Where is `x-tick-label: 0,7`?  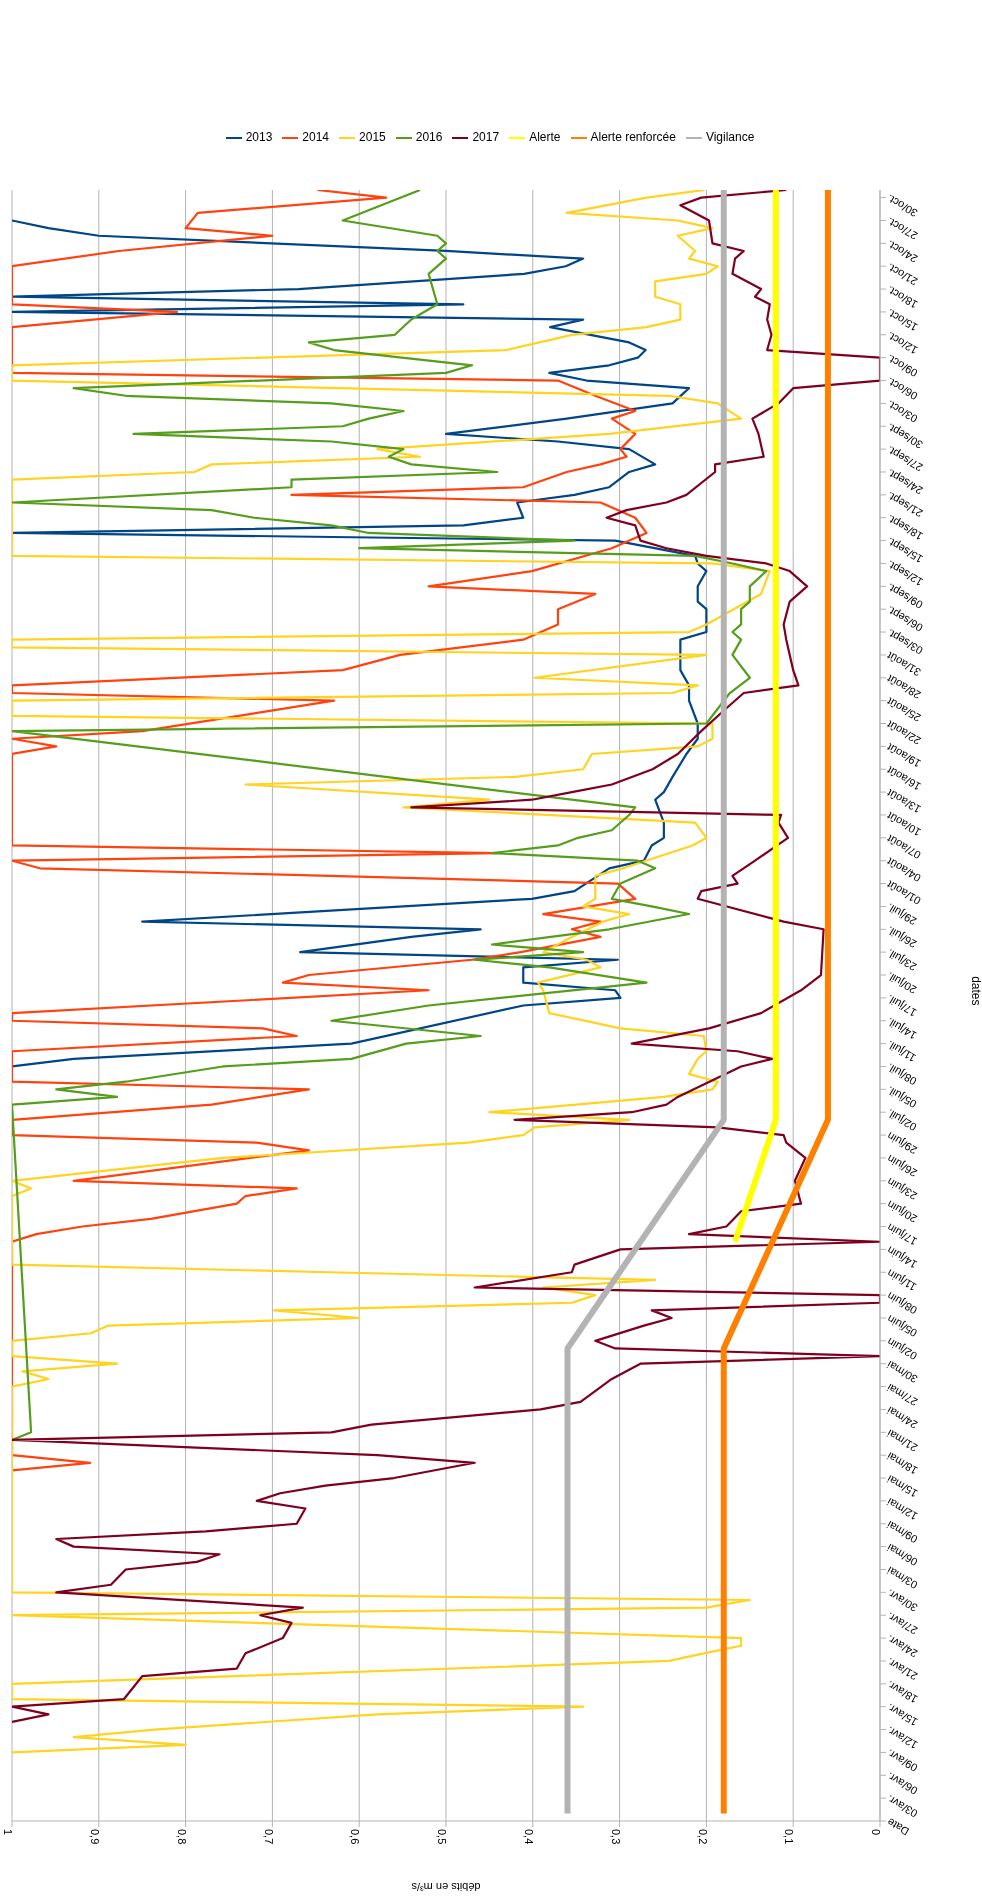 x-tick-label: 0,7 is located at coordinates (268, 1837).